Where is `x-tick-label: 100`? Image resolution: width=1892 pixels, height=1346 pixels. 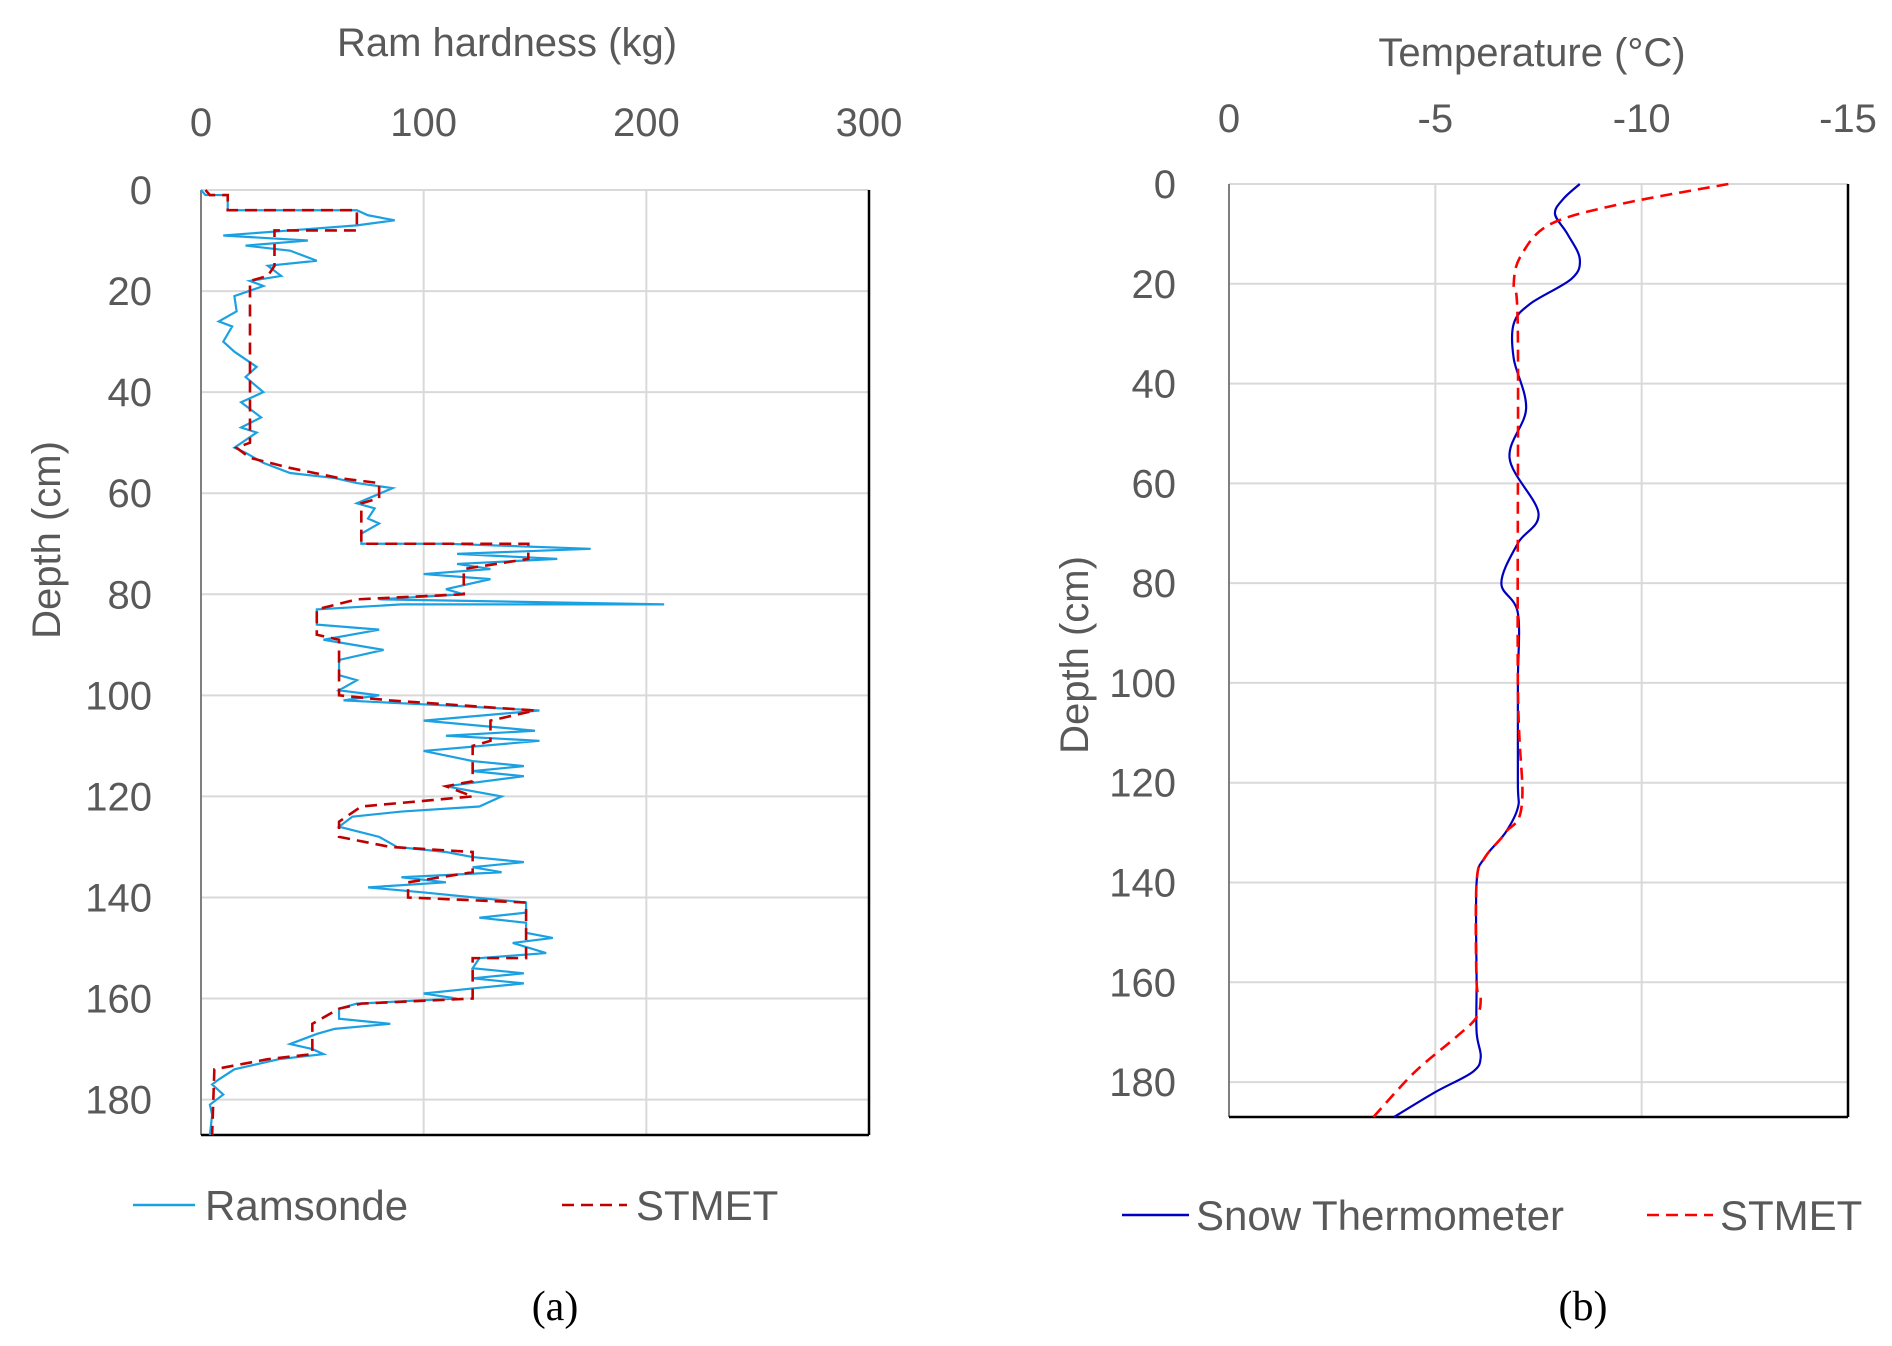
x-tick-label: 100 is located at coordinates (423, 123).